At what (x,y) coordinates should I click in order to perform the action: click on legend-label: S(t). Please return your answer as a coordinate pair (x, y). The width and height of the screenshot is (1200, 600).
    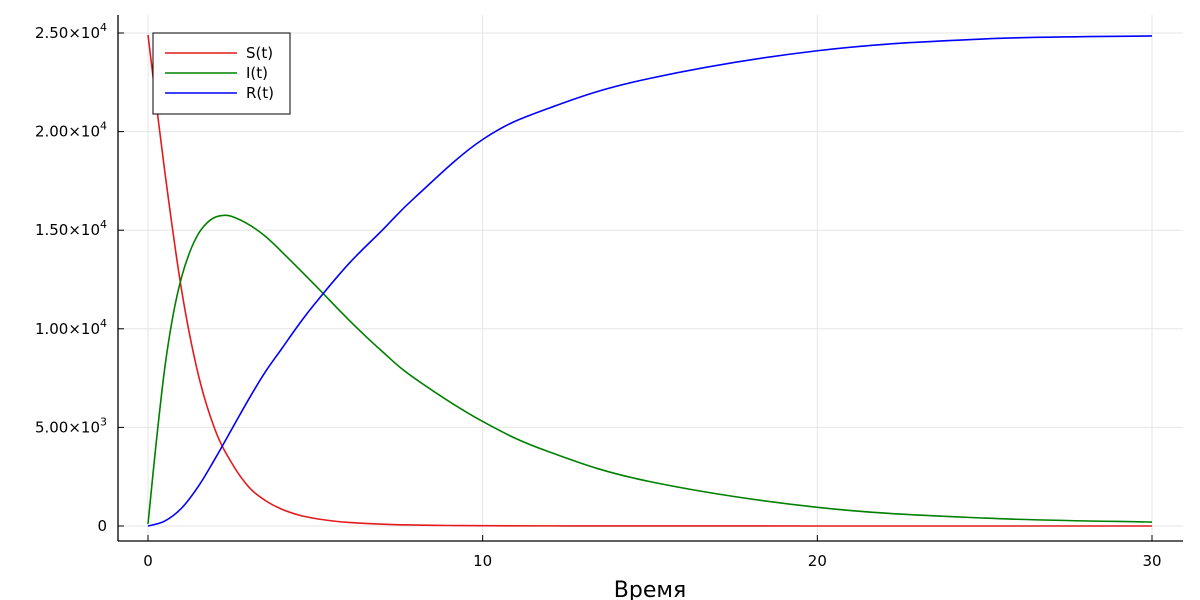
    Looking at the image, I should click on (259, 53).